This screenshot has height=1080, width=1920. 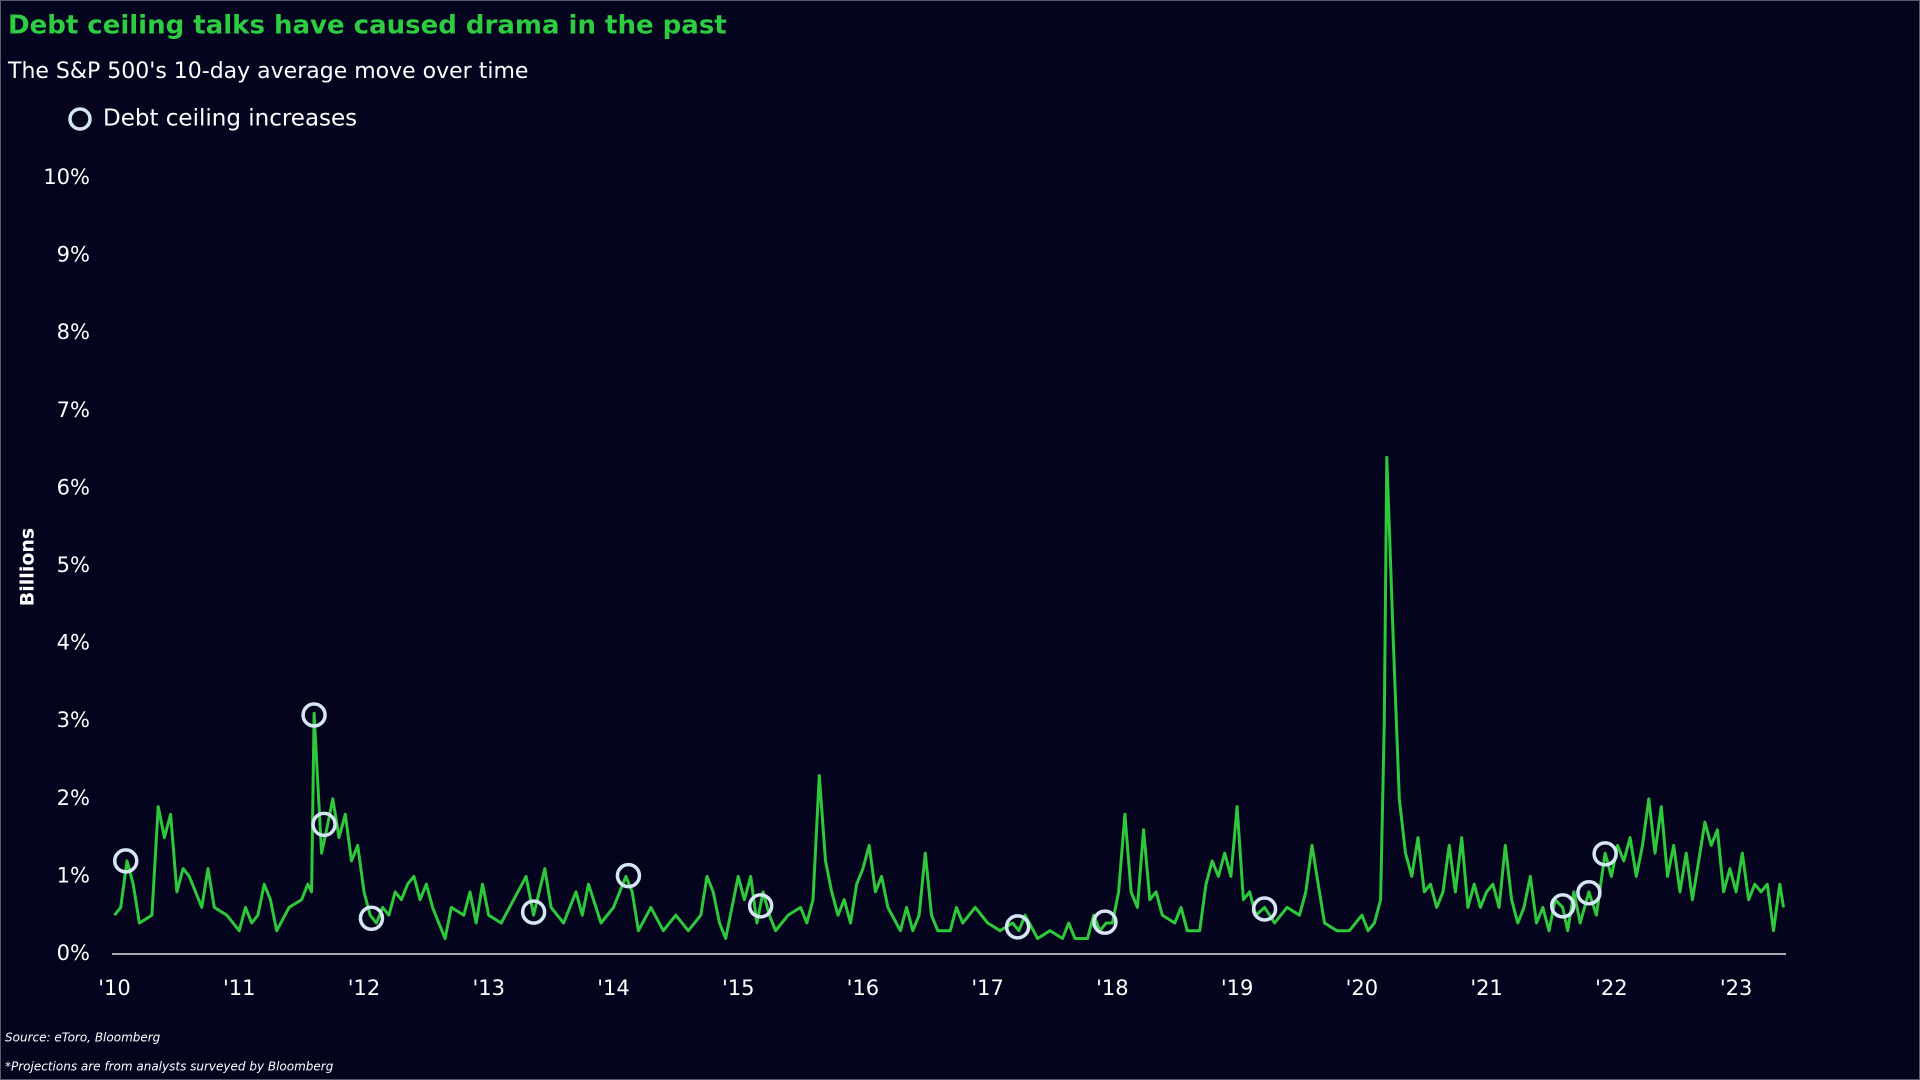 I want to click on y-tick-label: 0%, so click(x=73, y=953).